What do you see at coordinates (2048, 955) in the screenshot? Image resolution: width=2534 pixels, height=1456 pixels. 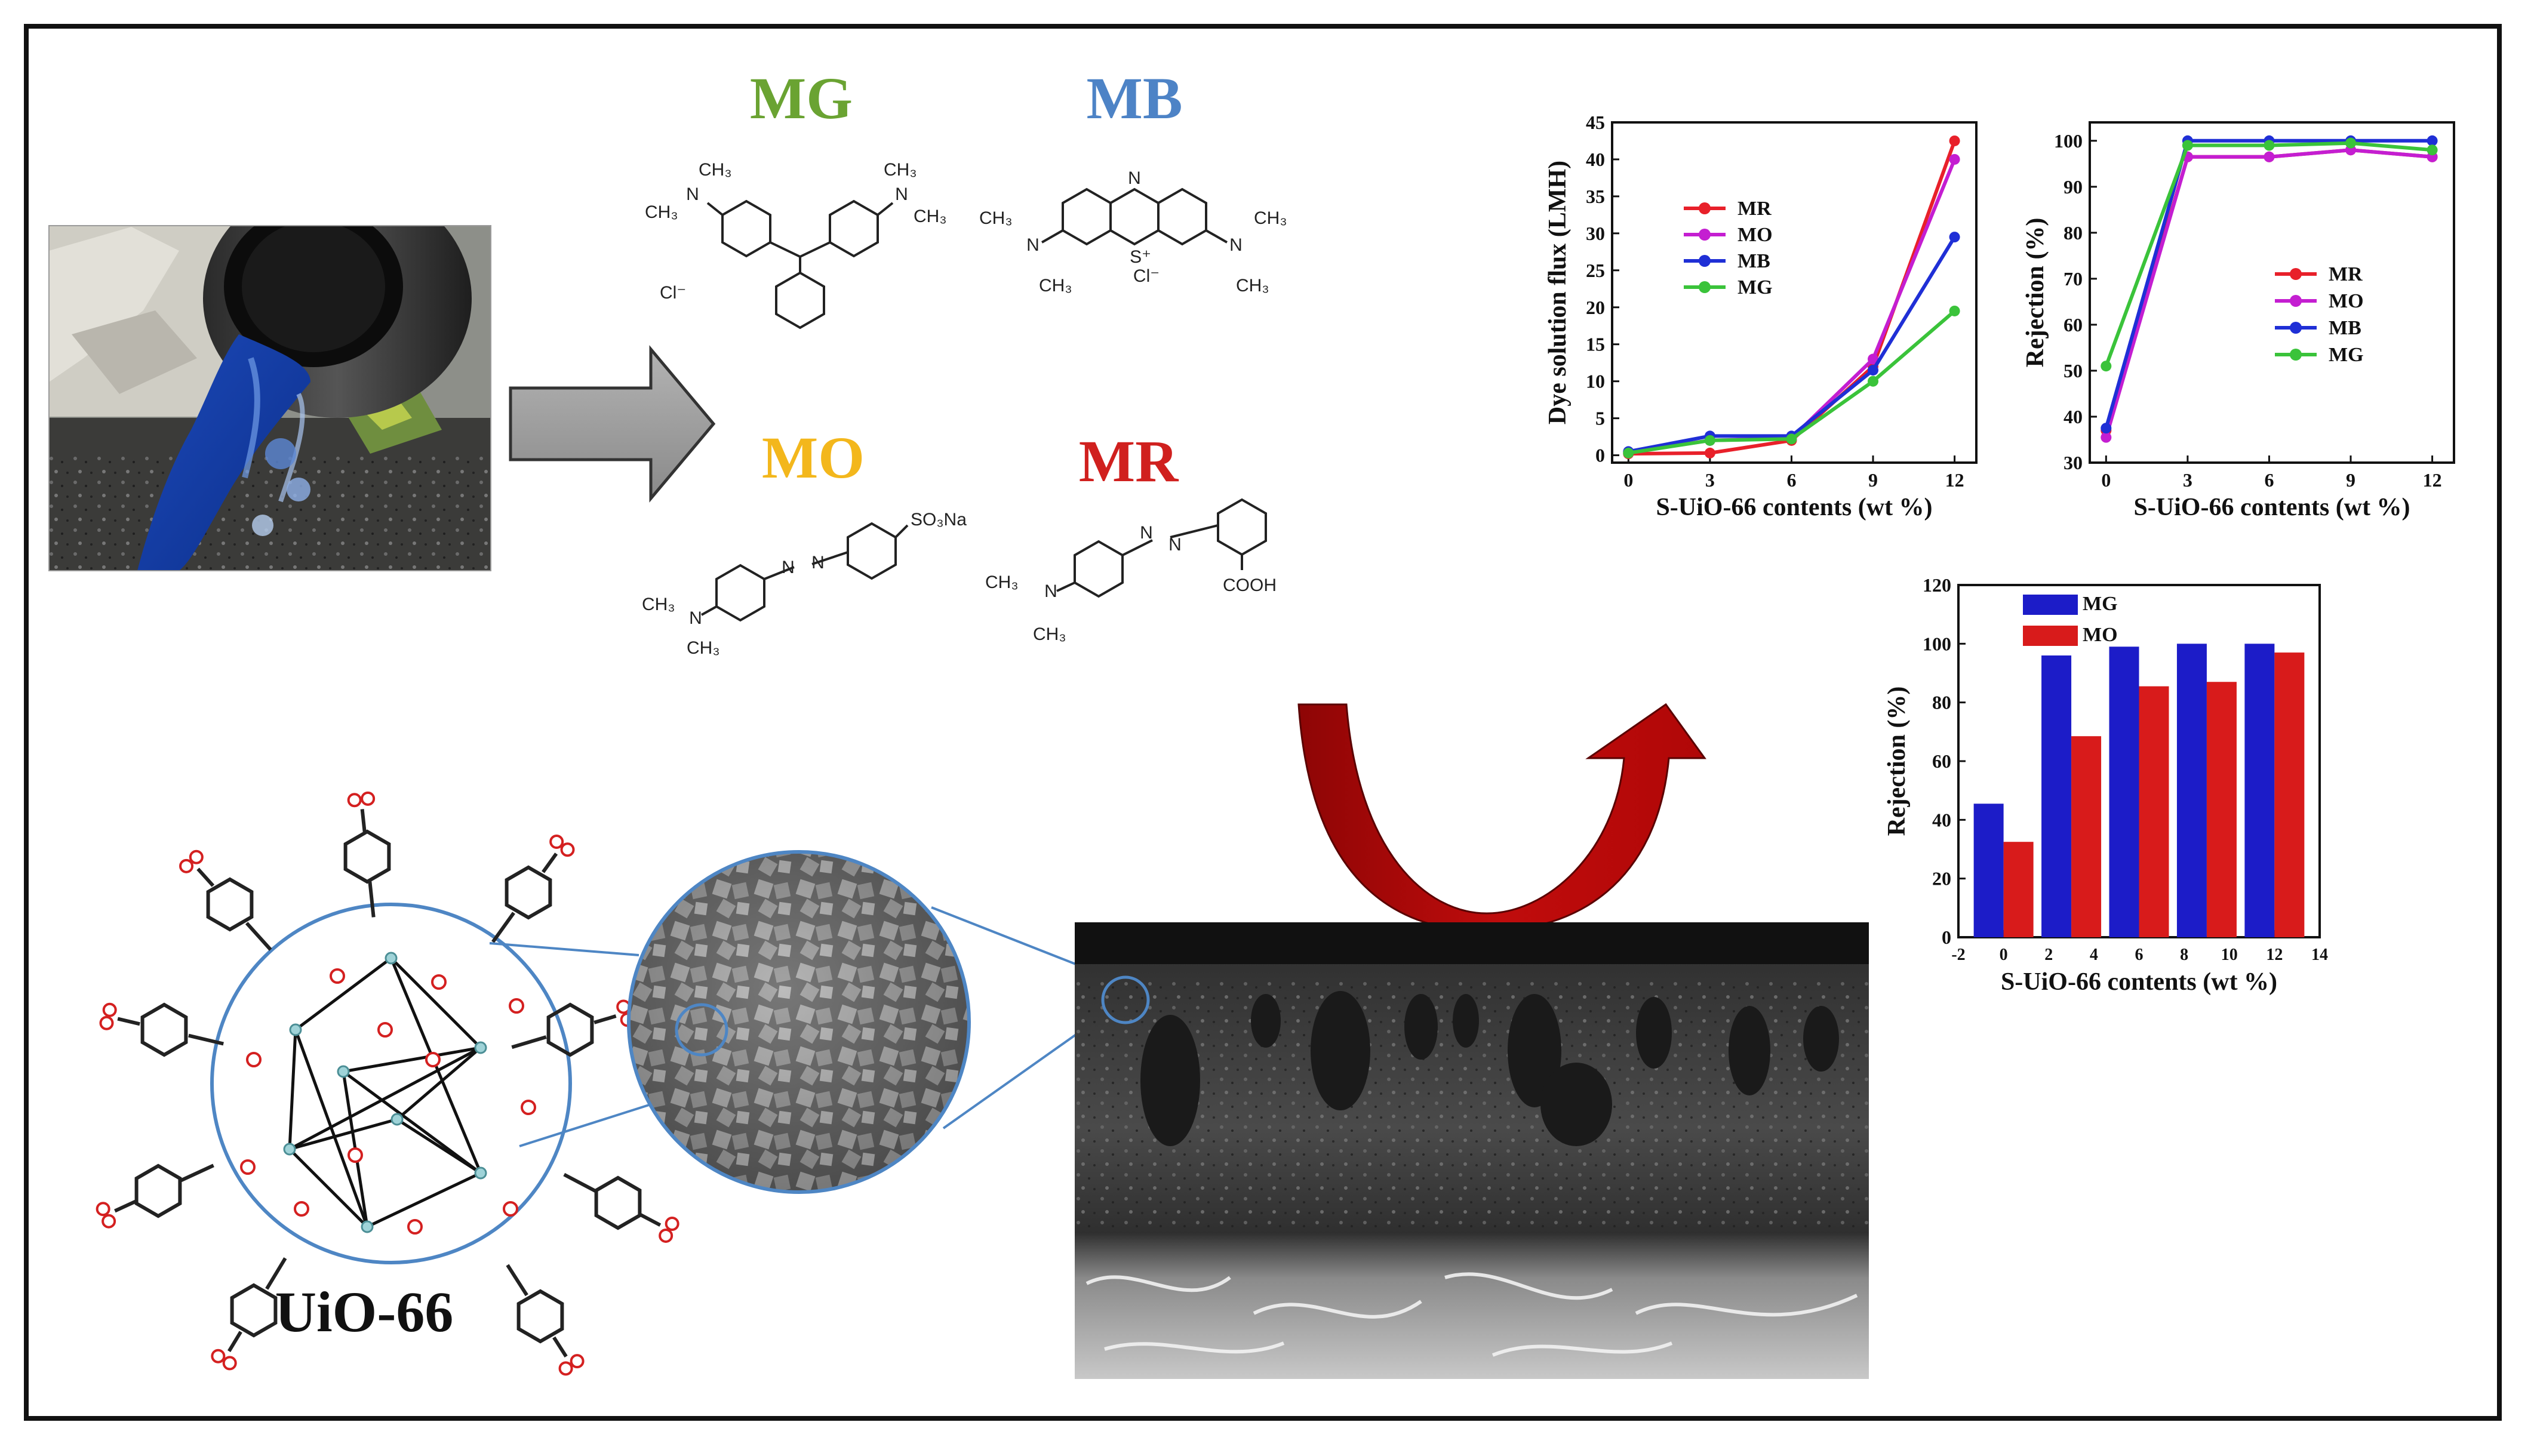 I see `x-tick-label: 2` at bounding box center [2048, 955].